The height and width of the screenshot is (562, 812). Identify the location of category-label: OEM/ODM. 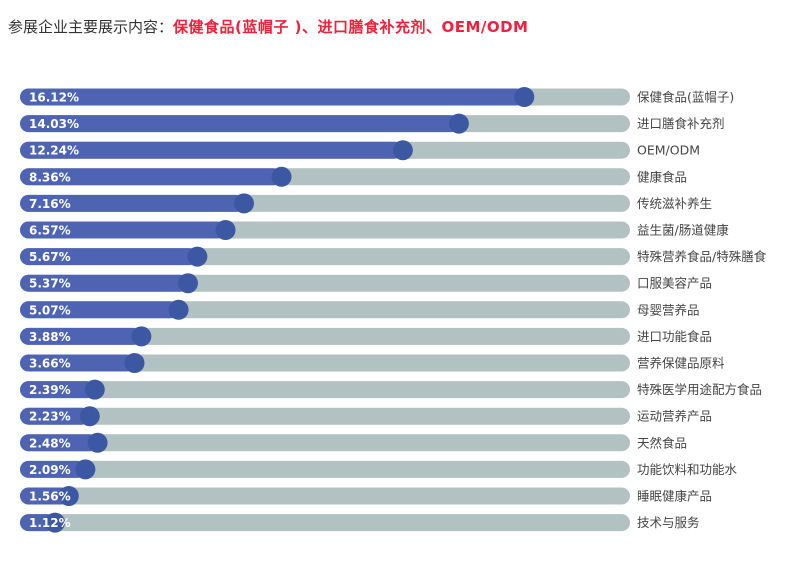
(668, 150).